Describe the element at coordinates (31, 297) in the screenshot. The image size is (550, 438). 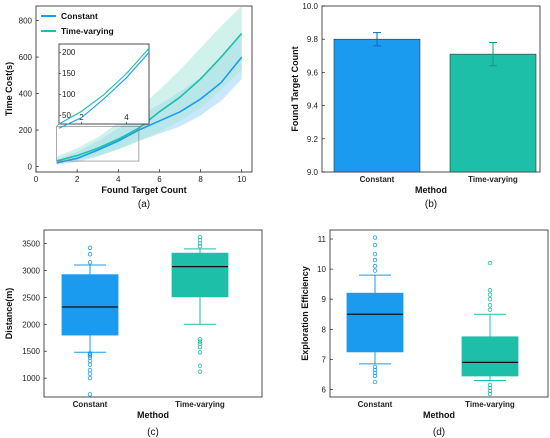
I see `plot-c-ytick-label: 2500` at that location.